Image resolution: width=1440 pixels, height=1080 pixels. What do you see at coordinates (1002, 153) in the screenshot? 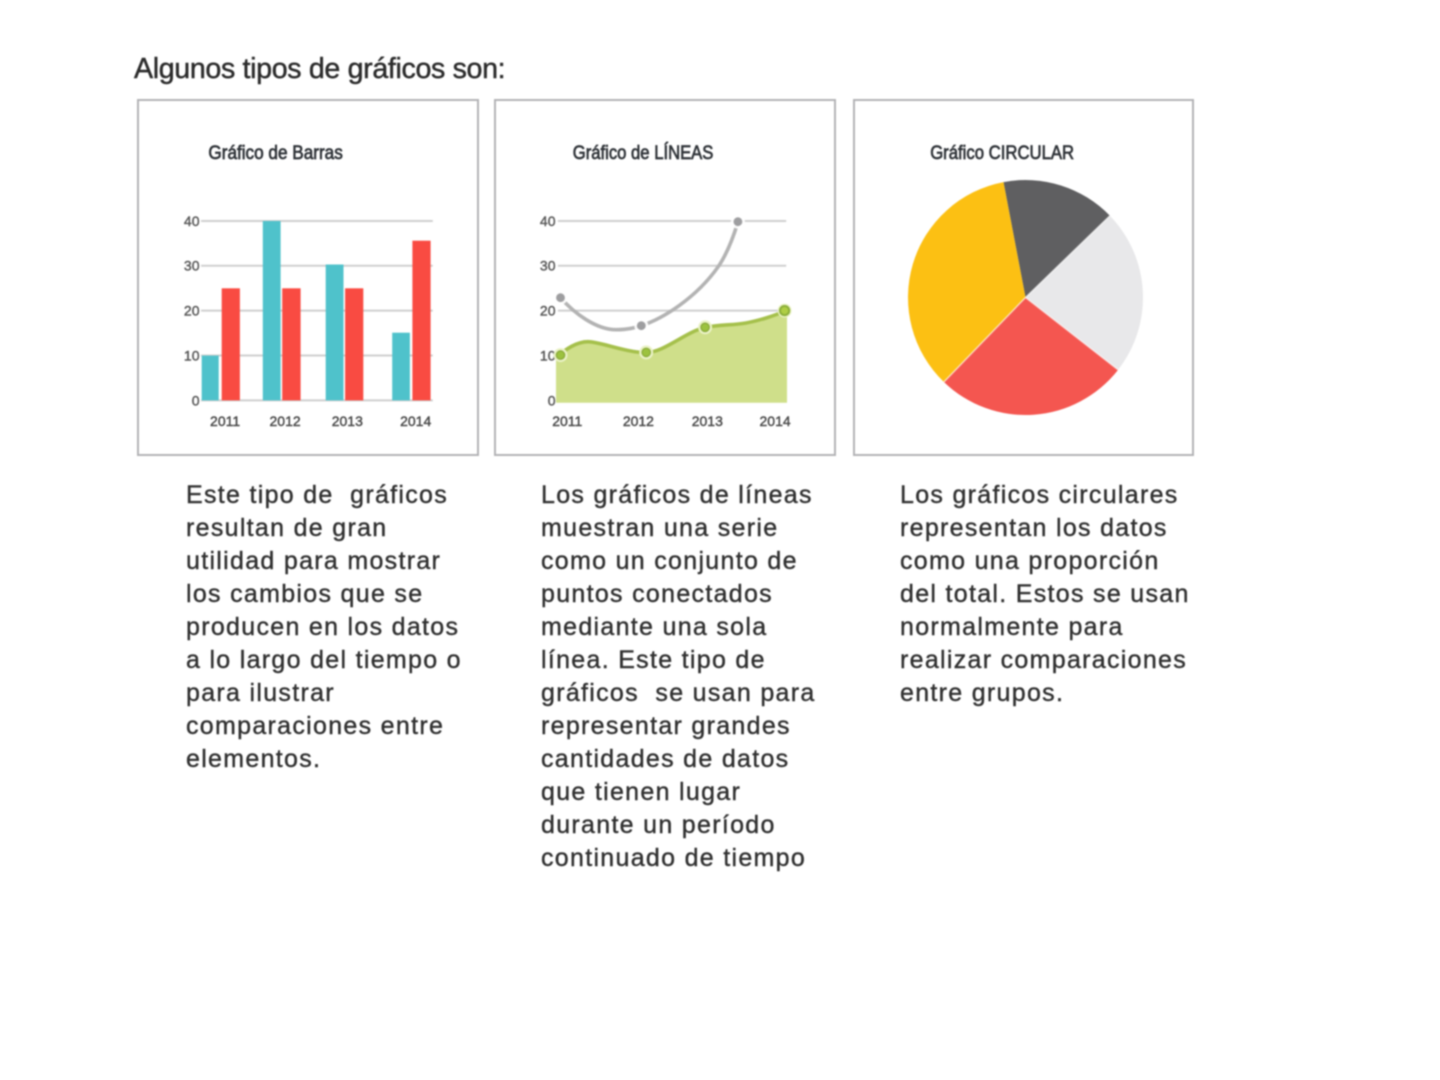
I see `svg-text: Gráfico CIRCULAR` at bounding box center [1002, 153].